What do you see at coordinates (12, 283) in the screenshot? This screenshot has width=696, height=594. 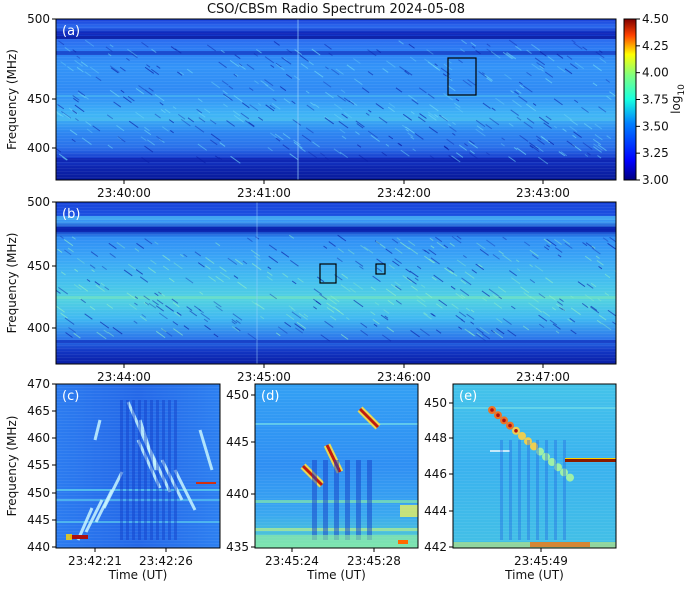 I see `panel-b-ylabel: Frequency (MHz)` at bounding box center [12, 283].